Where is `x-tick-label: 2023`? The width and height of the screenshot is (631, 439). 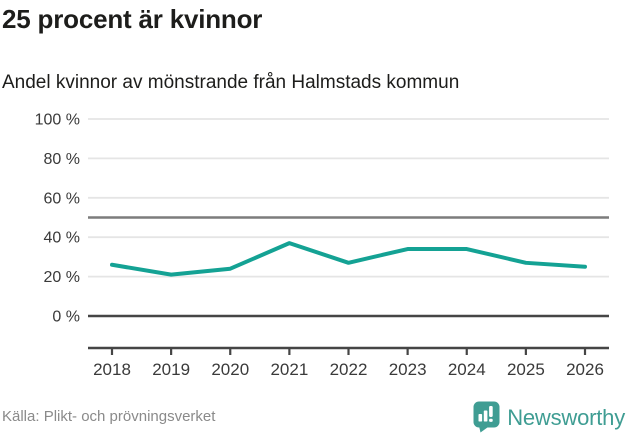
x-tick-label: 2023 is located at coordinates (408, 369).